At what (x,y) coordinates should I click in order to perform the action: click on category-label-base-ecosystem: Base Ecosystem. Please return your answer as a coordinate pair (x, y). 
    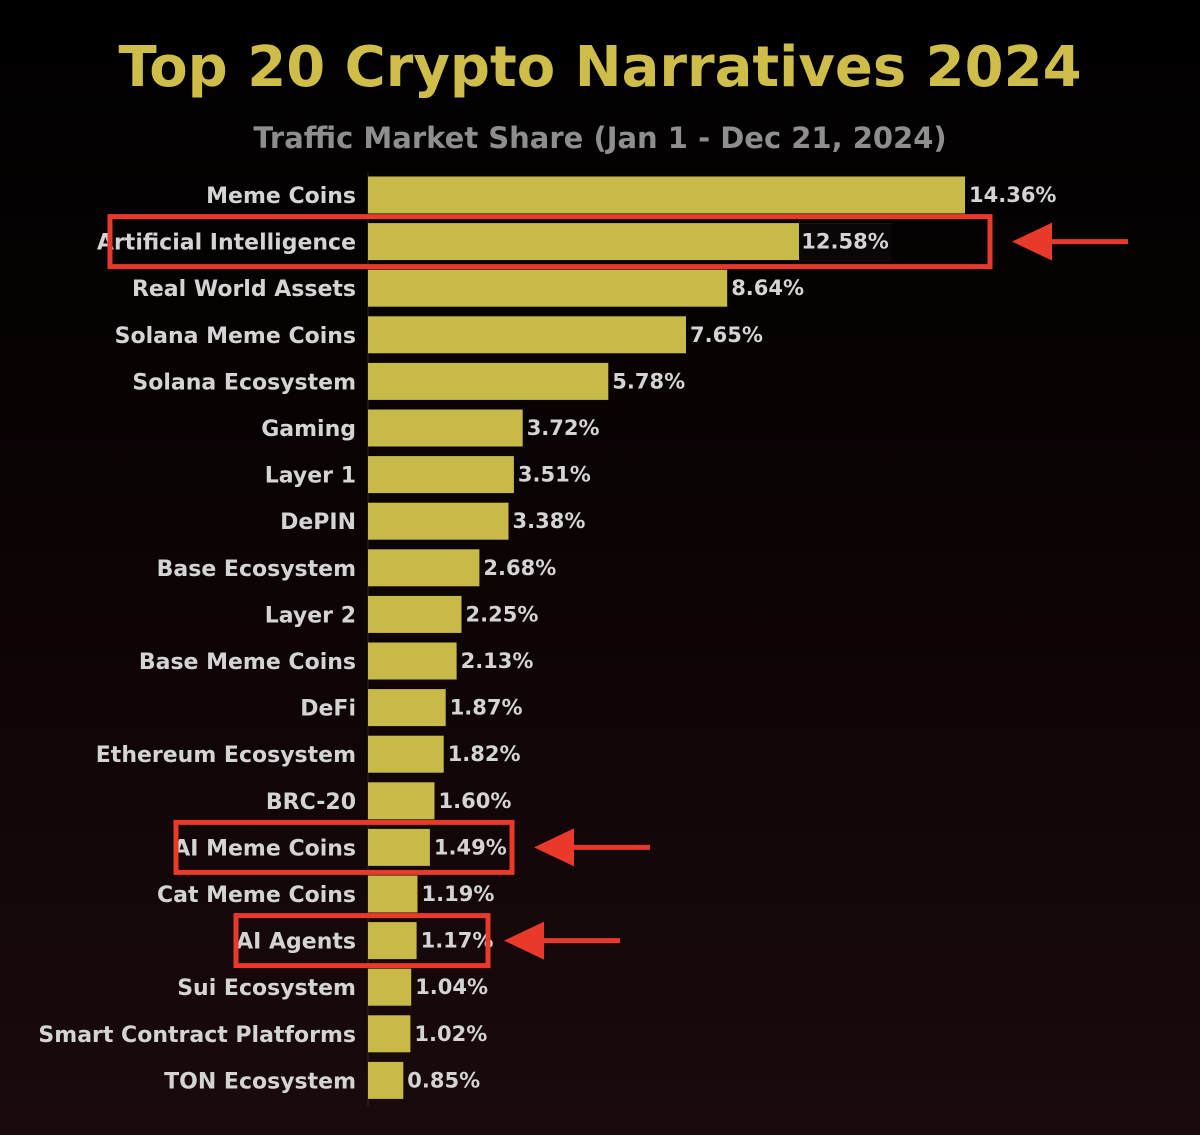
    Looking at the image, I should click on (256, 569).